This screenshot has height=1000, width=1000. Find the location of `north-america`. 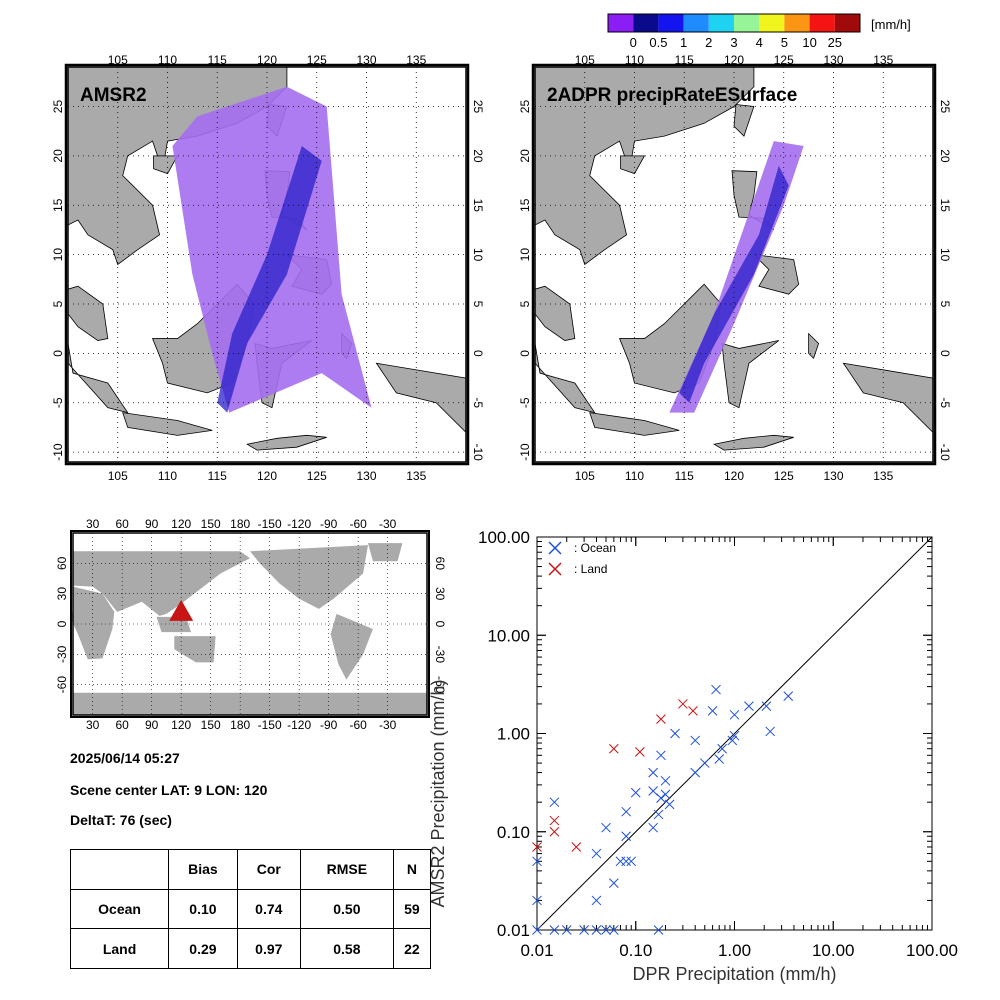

north-america is located at coordinates (309, 577).